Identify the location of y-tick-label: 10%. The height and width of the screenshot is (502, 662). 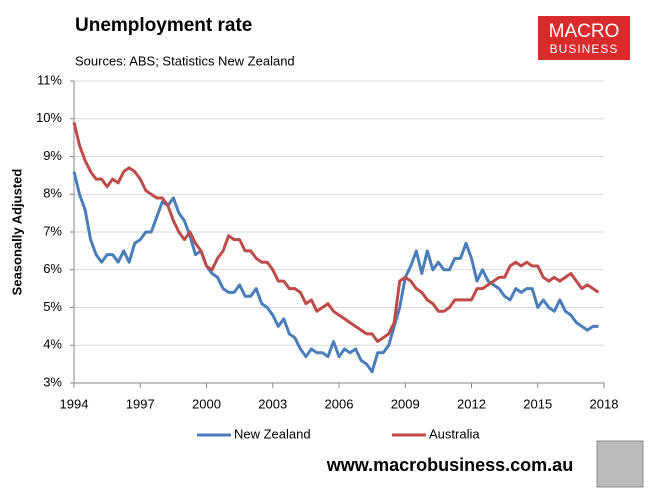
(49, 117).